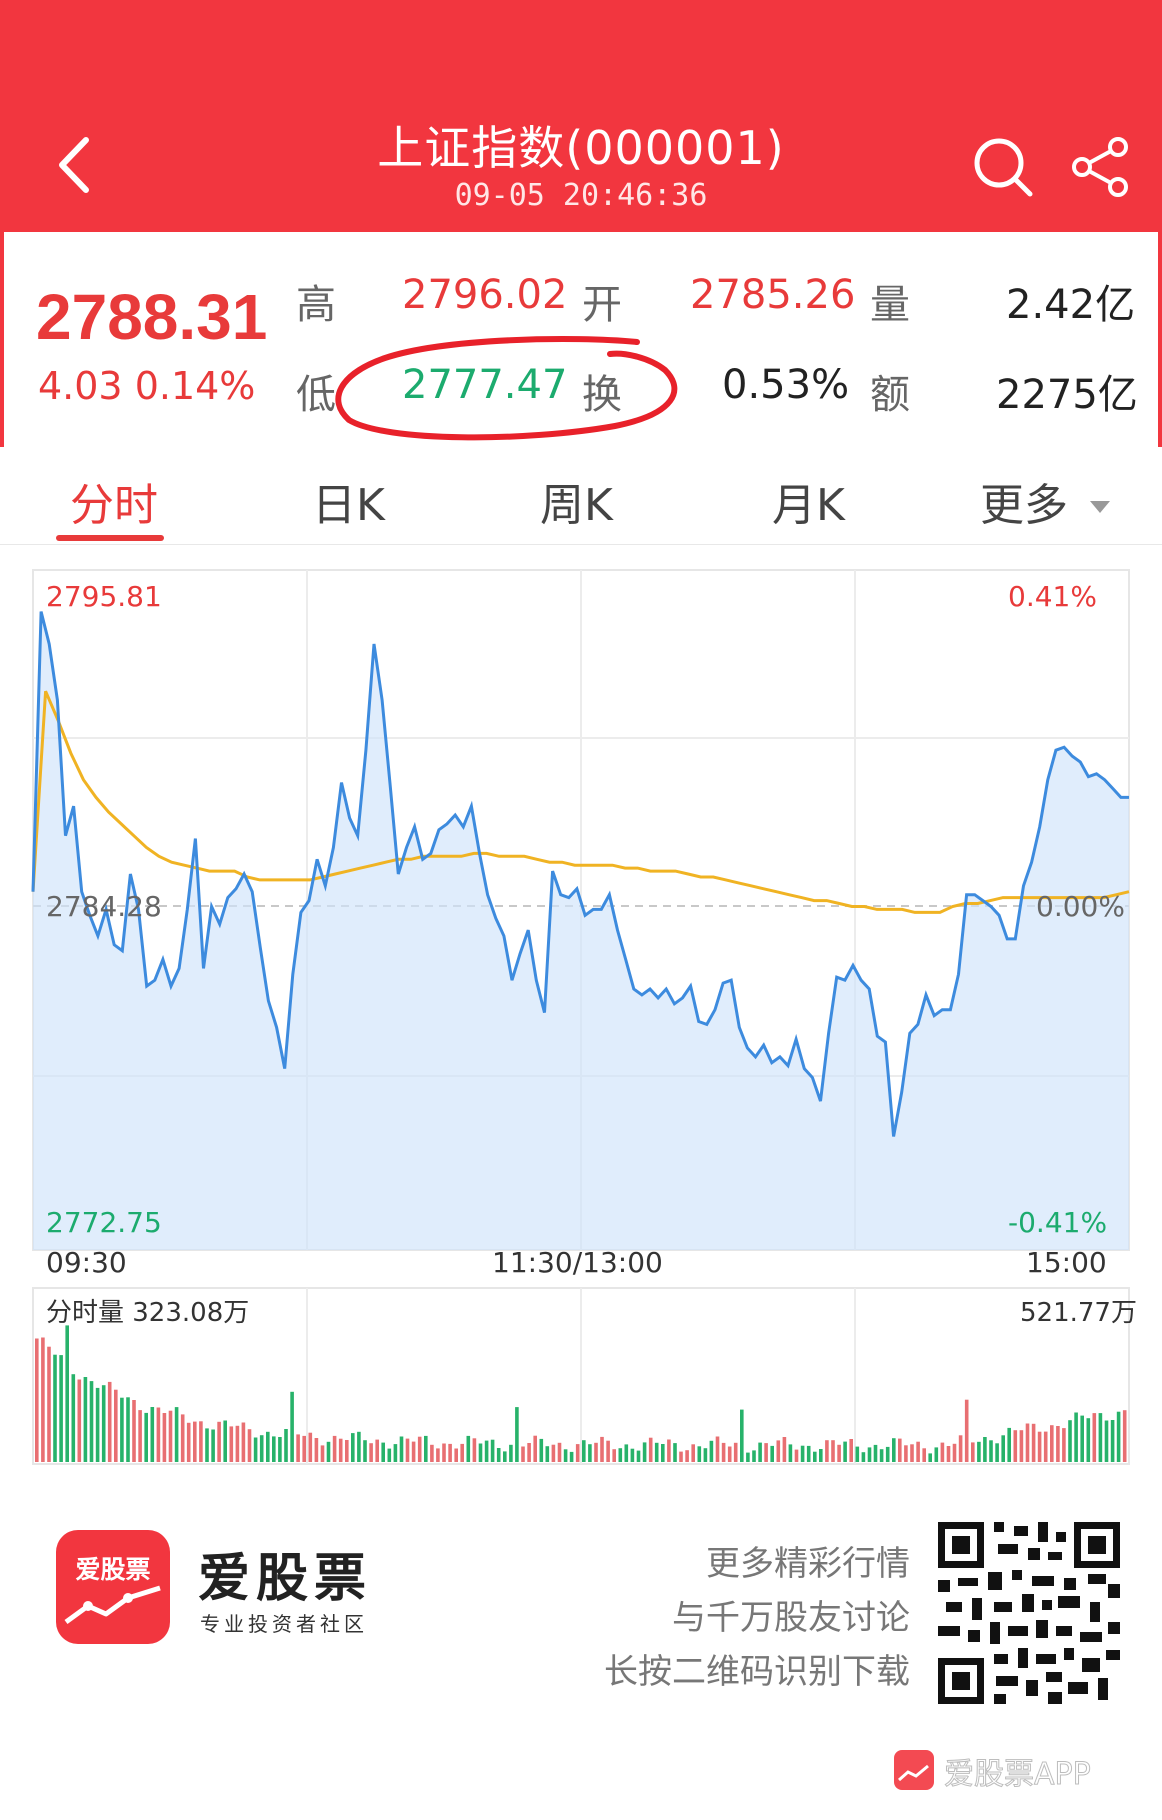 The height and width of the screenshot is (1820, 1162). What do you see at coordinates (808, 1564) in the screenshot?
I see `promo-line-1: 更多精彩行情` at bounding box center [808, 1564].